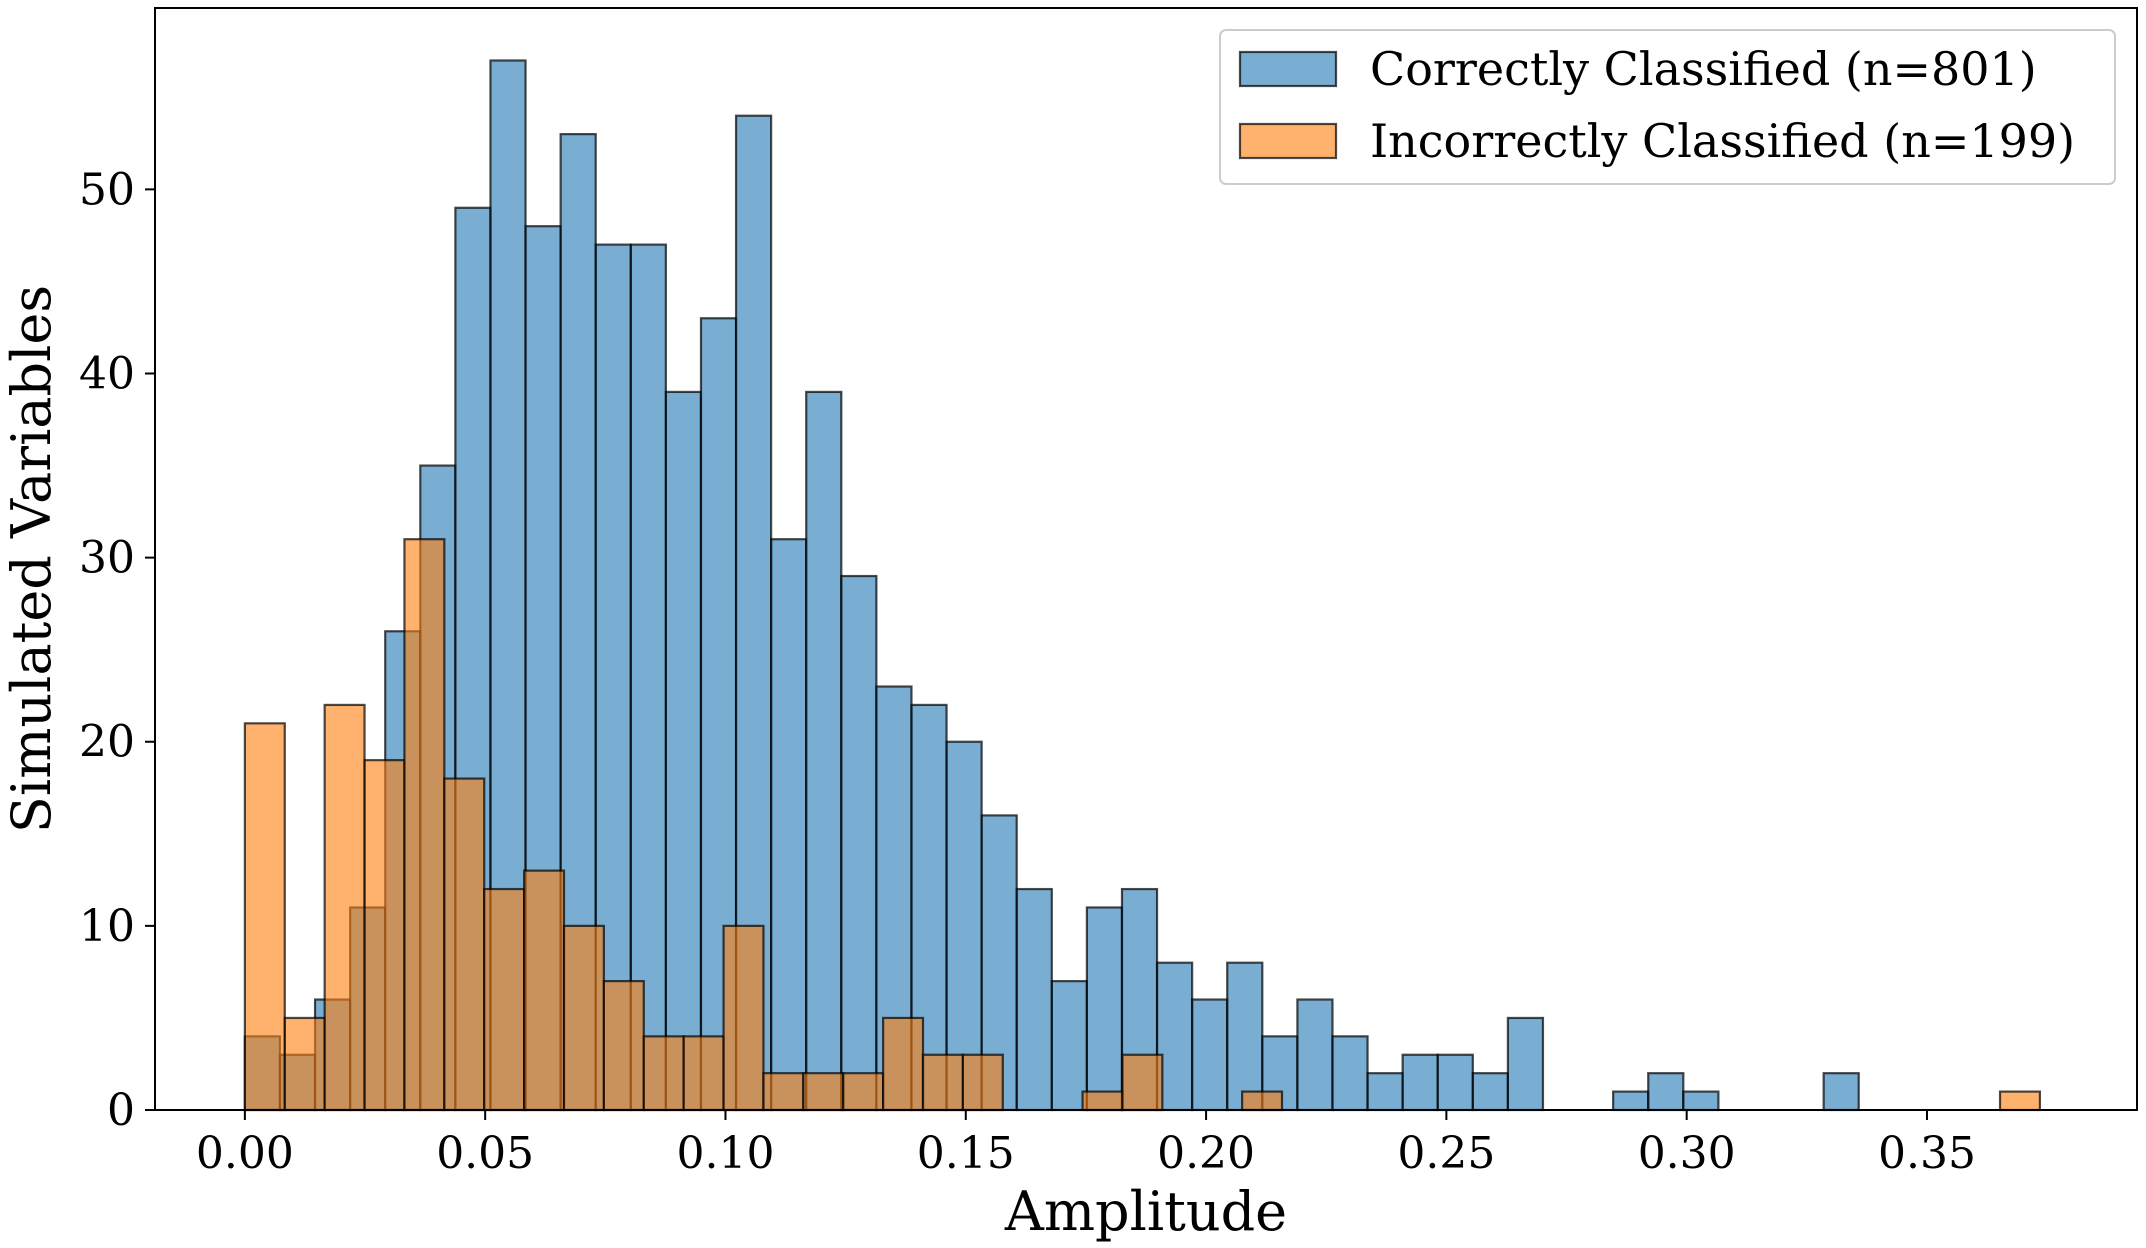  What do you see at coordinates (107, 373) in the screenshot?
I see `y-tick-label: 40` at bounding box center [107, 373].